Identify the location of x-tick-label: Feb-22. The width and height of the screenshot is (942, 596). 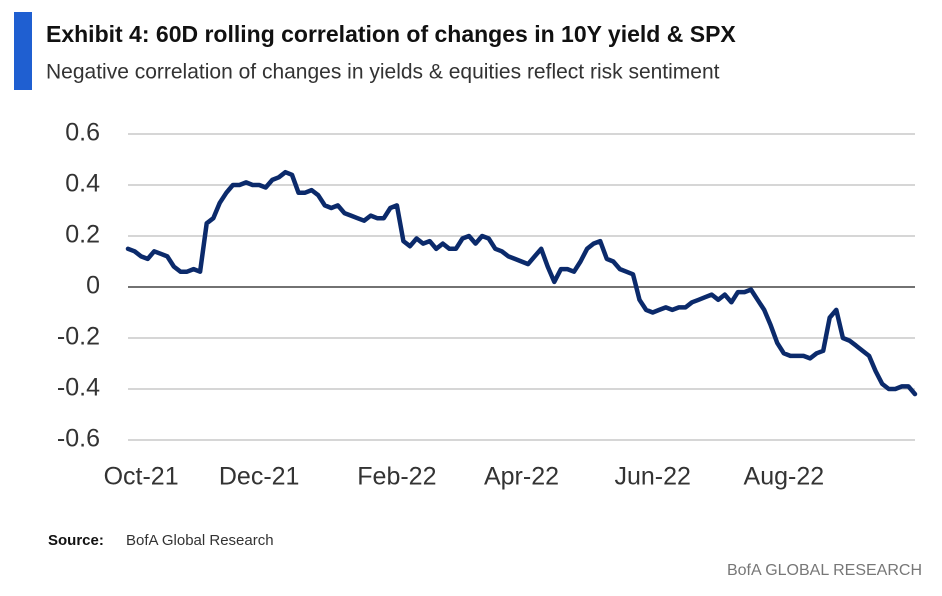
(396, 477).